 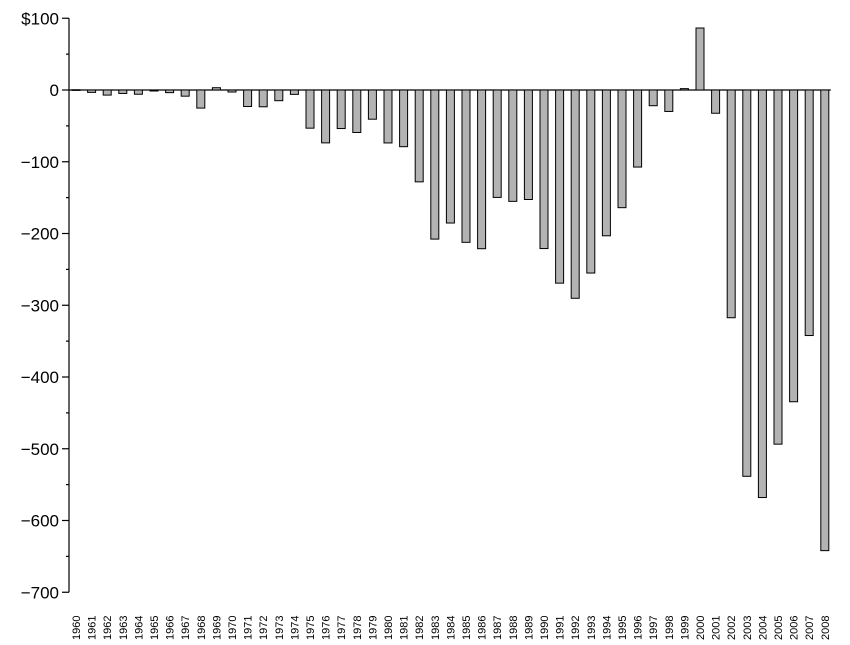 I want to click on x-tick-label: 2007, so click(x=810, y=628).